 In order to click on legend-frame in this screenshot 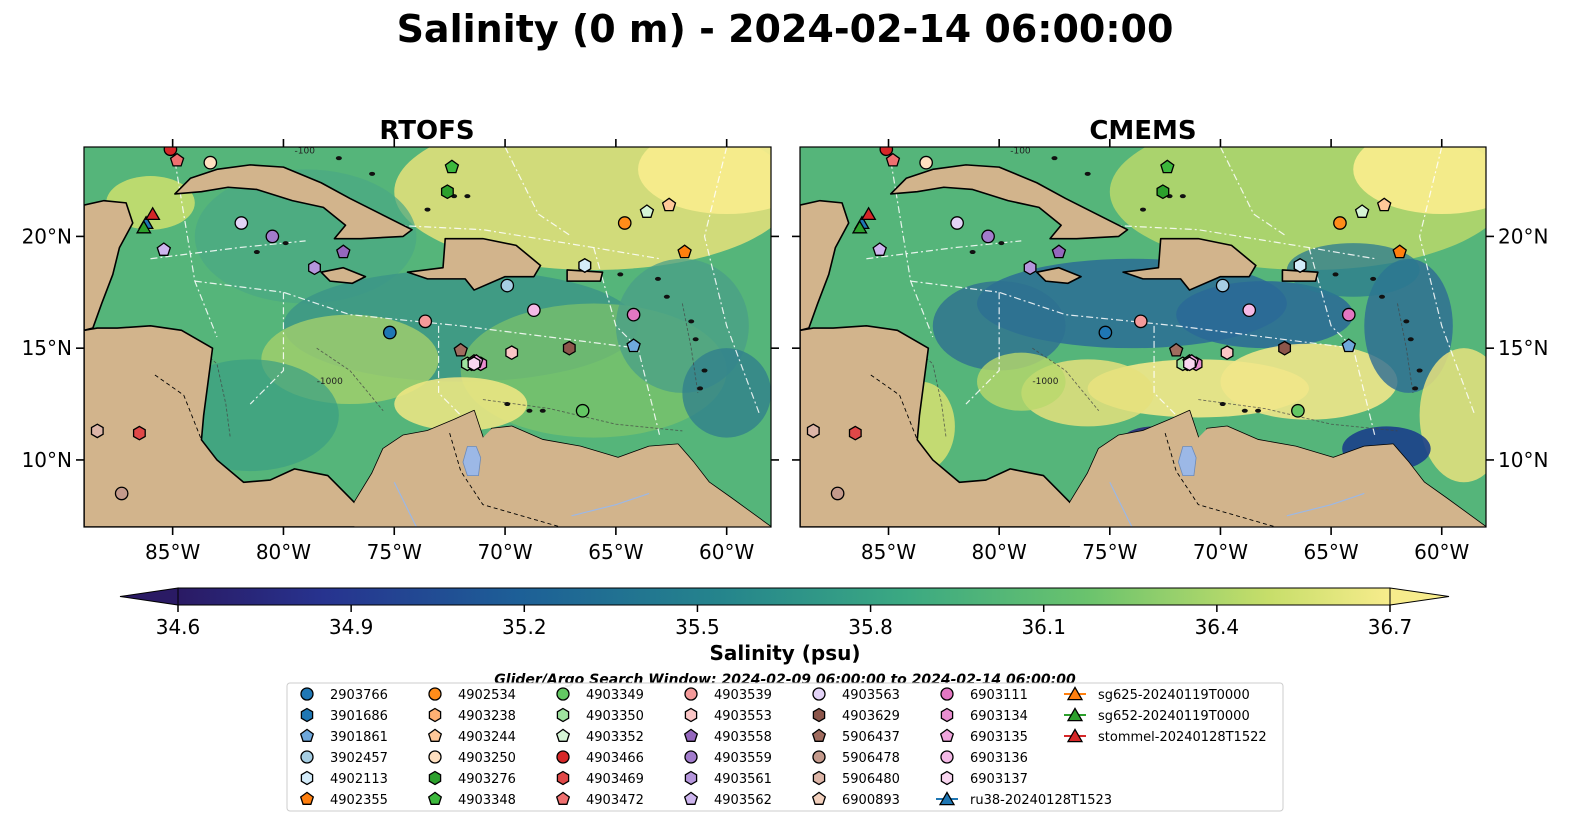, I will do `click(785, 747)`.